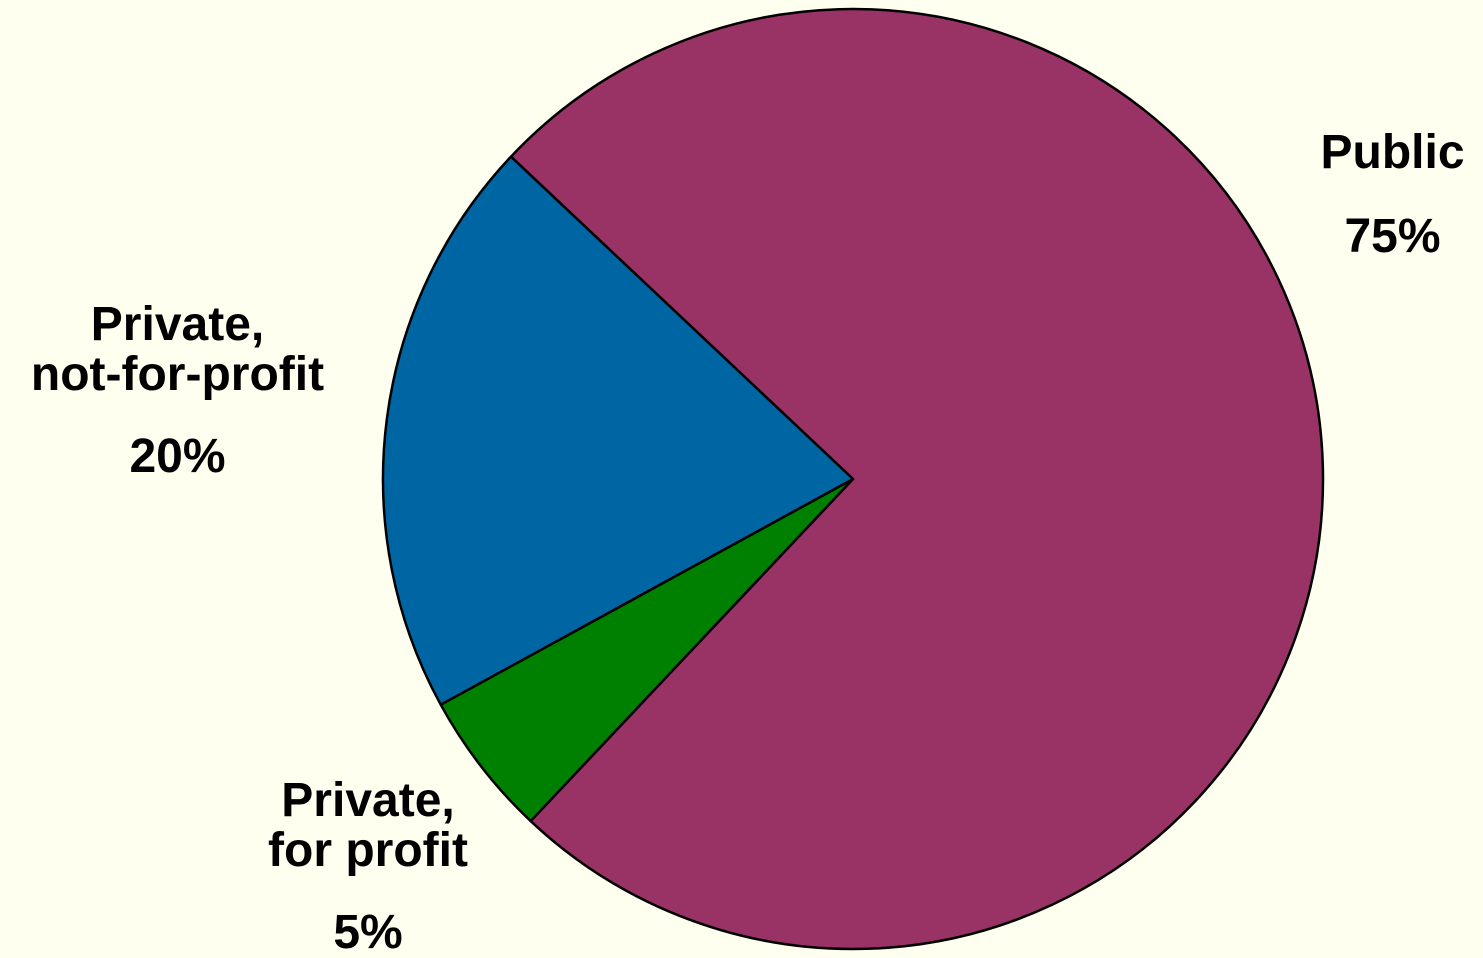 This screenshot has width=1483, height=958. I want to click on slice-label-private-for-profit-line2: for profit, so click(368, 850).